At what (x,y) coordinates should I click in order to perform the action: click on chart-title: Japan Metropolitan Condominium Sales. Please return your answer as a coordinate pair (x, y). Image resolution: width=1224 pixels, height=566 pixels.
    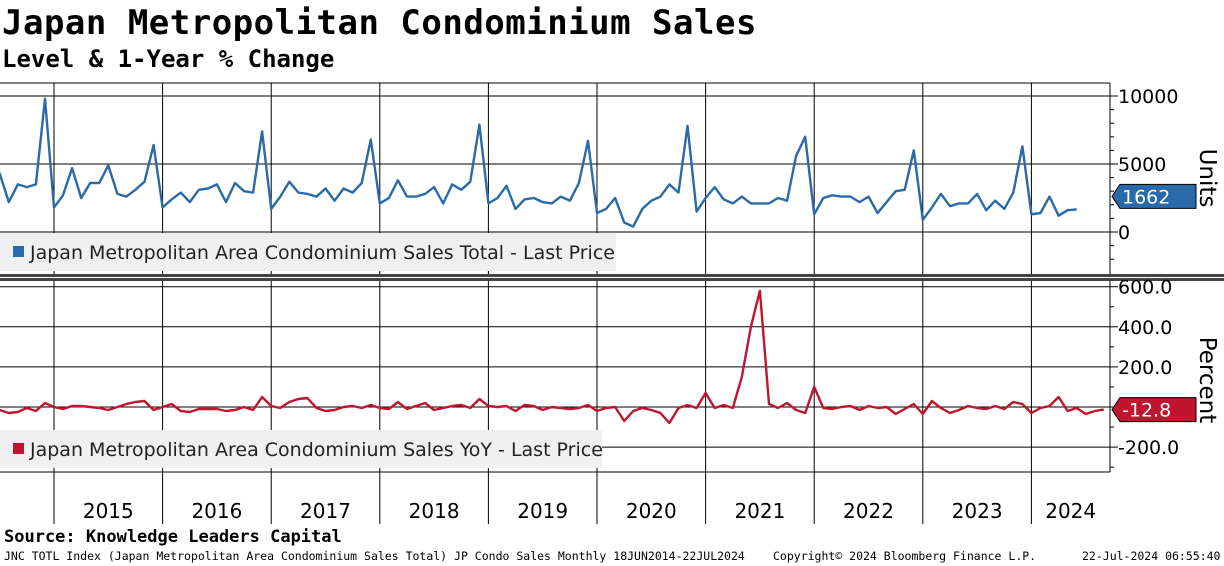
    Looking at the image, I should click on (379, 23).